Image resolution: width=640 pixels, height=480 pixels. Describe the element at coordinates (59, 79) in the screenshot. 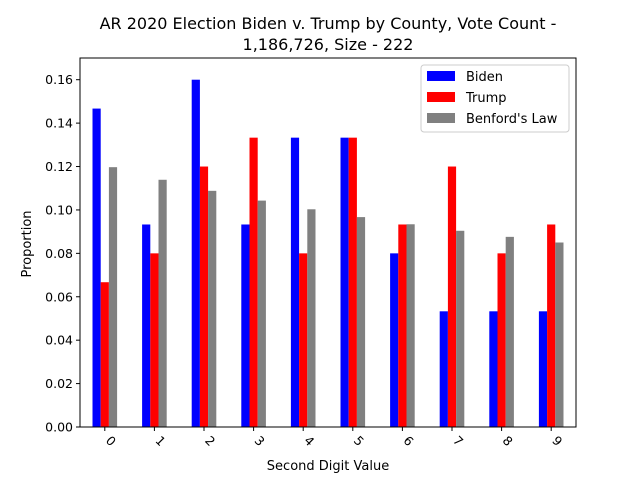

I see `y-tick-label: 0.16` at that location.